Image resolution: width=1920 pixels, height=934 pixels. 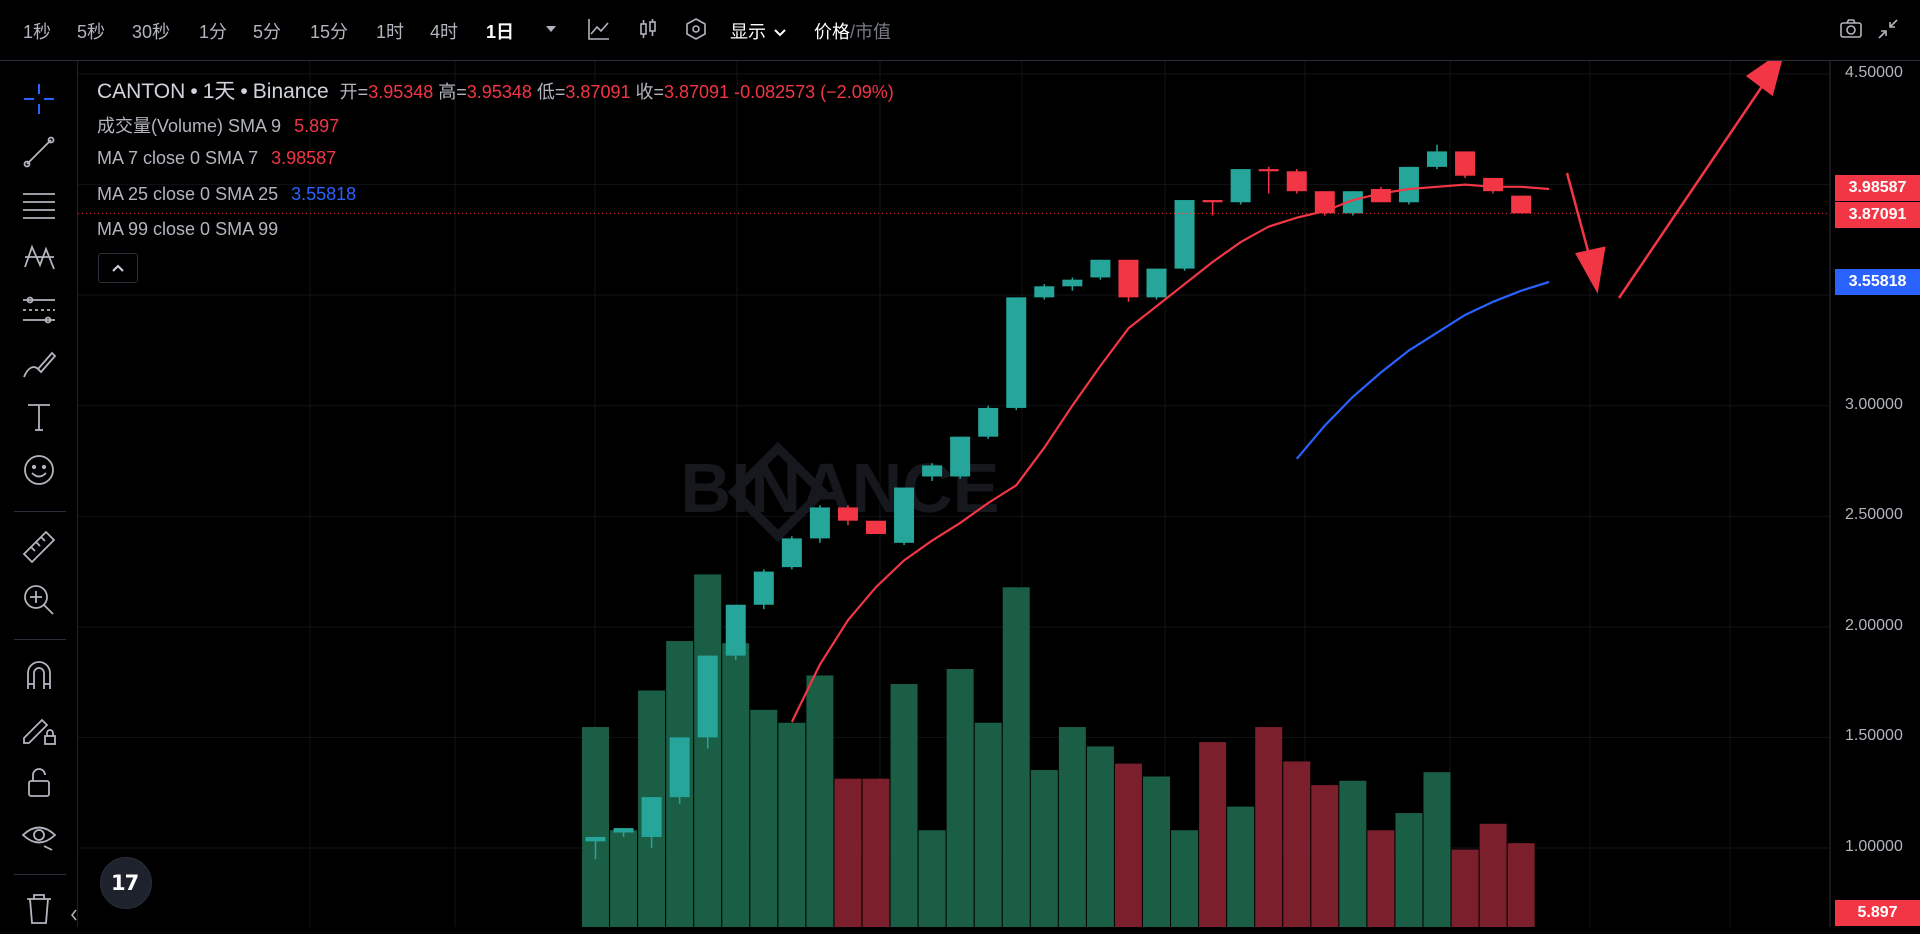 What do you see at coordinates (1851, 29) in the screenshot?
I see `camera-icon` at bounding box center [1851, 29].